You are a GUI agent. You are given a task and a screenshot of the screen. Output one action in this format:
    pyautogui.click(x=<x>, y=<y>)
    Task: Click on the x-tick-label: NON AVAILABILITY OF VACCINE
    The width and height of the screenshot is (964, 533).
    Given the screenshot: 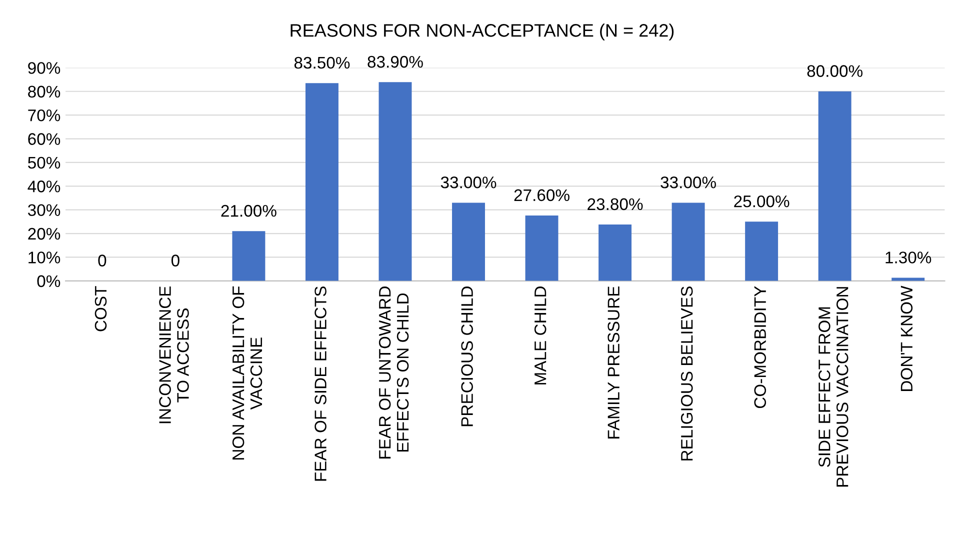 What is the action you would take?
    pyautogui.click(x=247, y=373)
    